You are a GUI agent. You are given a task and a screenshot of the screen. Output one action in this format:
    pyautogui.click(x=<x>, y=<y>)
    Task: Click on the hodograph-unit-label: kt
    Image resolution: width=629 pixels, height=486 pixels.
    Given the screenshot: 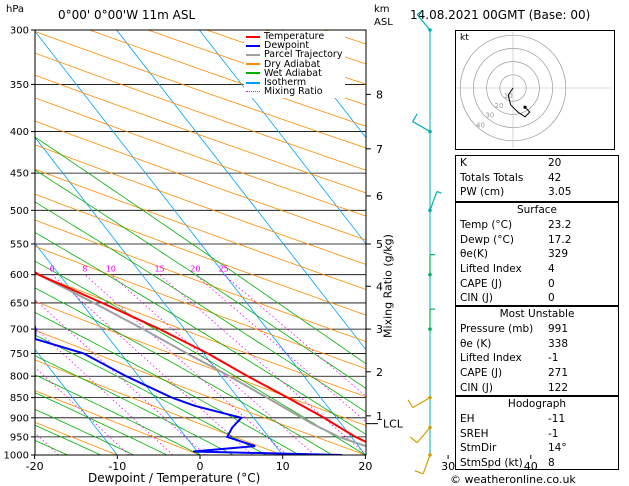 What is the action you would take?
    pyautogui.click(x=464, y=38)
    